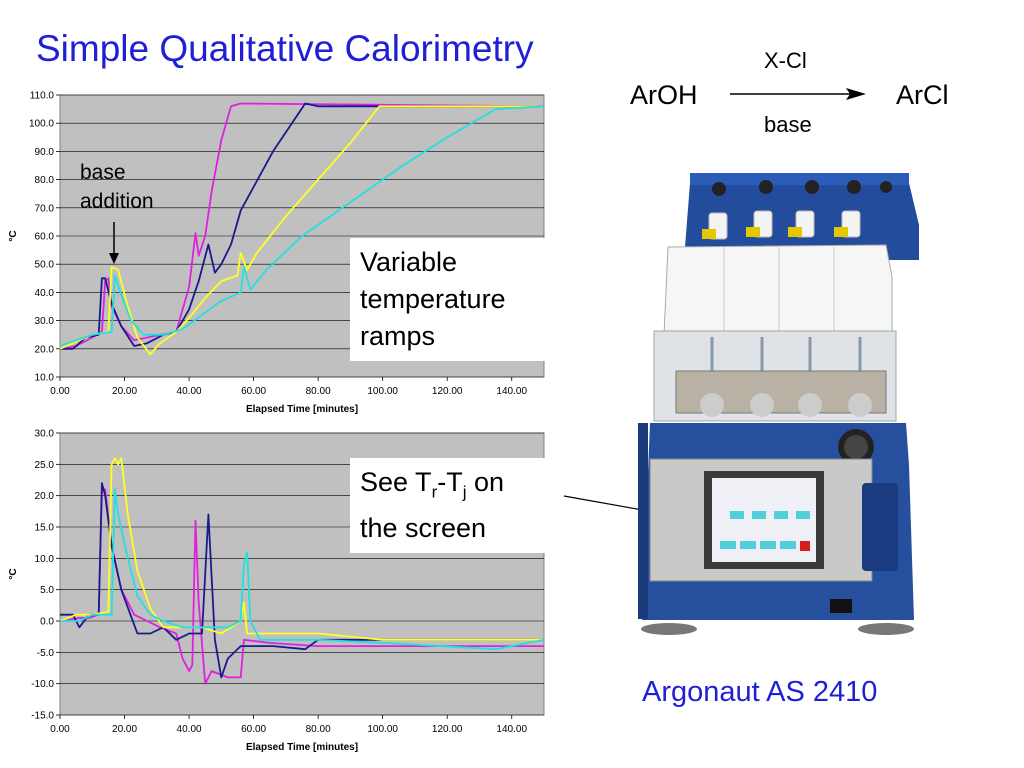 Image resolution: width=1024 pixels, height=768 pixels. What do you see at coordinates (423, 528) in the screenshot?
I see `screen-line2: the screen` at bounding box center [423, 528].